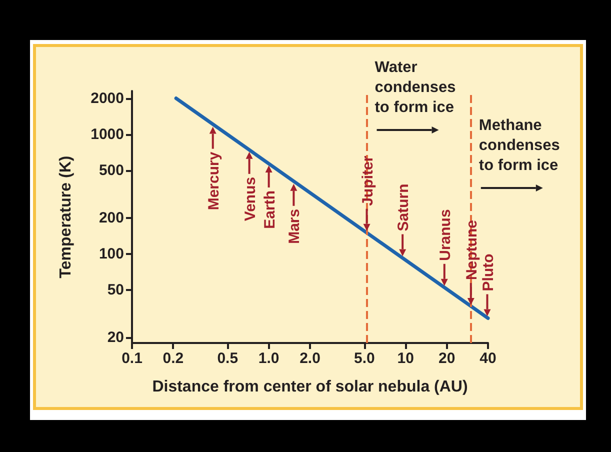  Describe the element at coordinates (415, 87) in the screenshot. I see `ref-line-label: Water condenses to form ice` at that location.